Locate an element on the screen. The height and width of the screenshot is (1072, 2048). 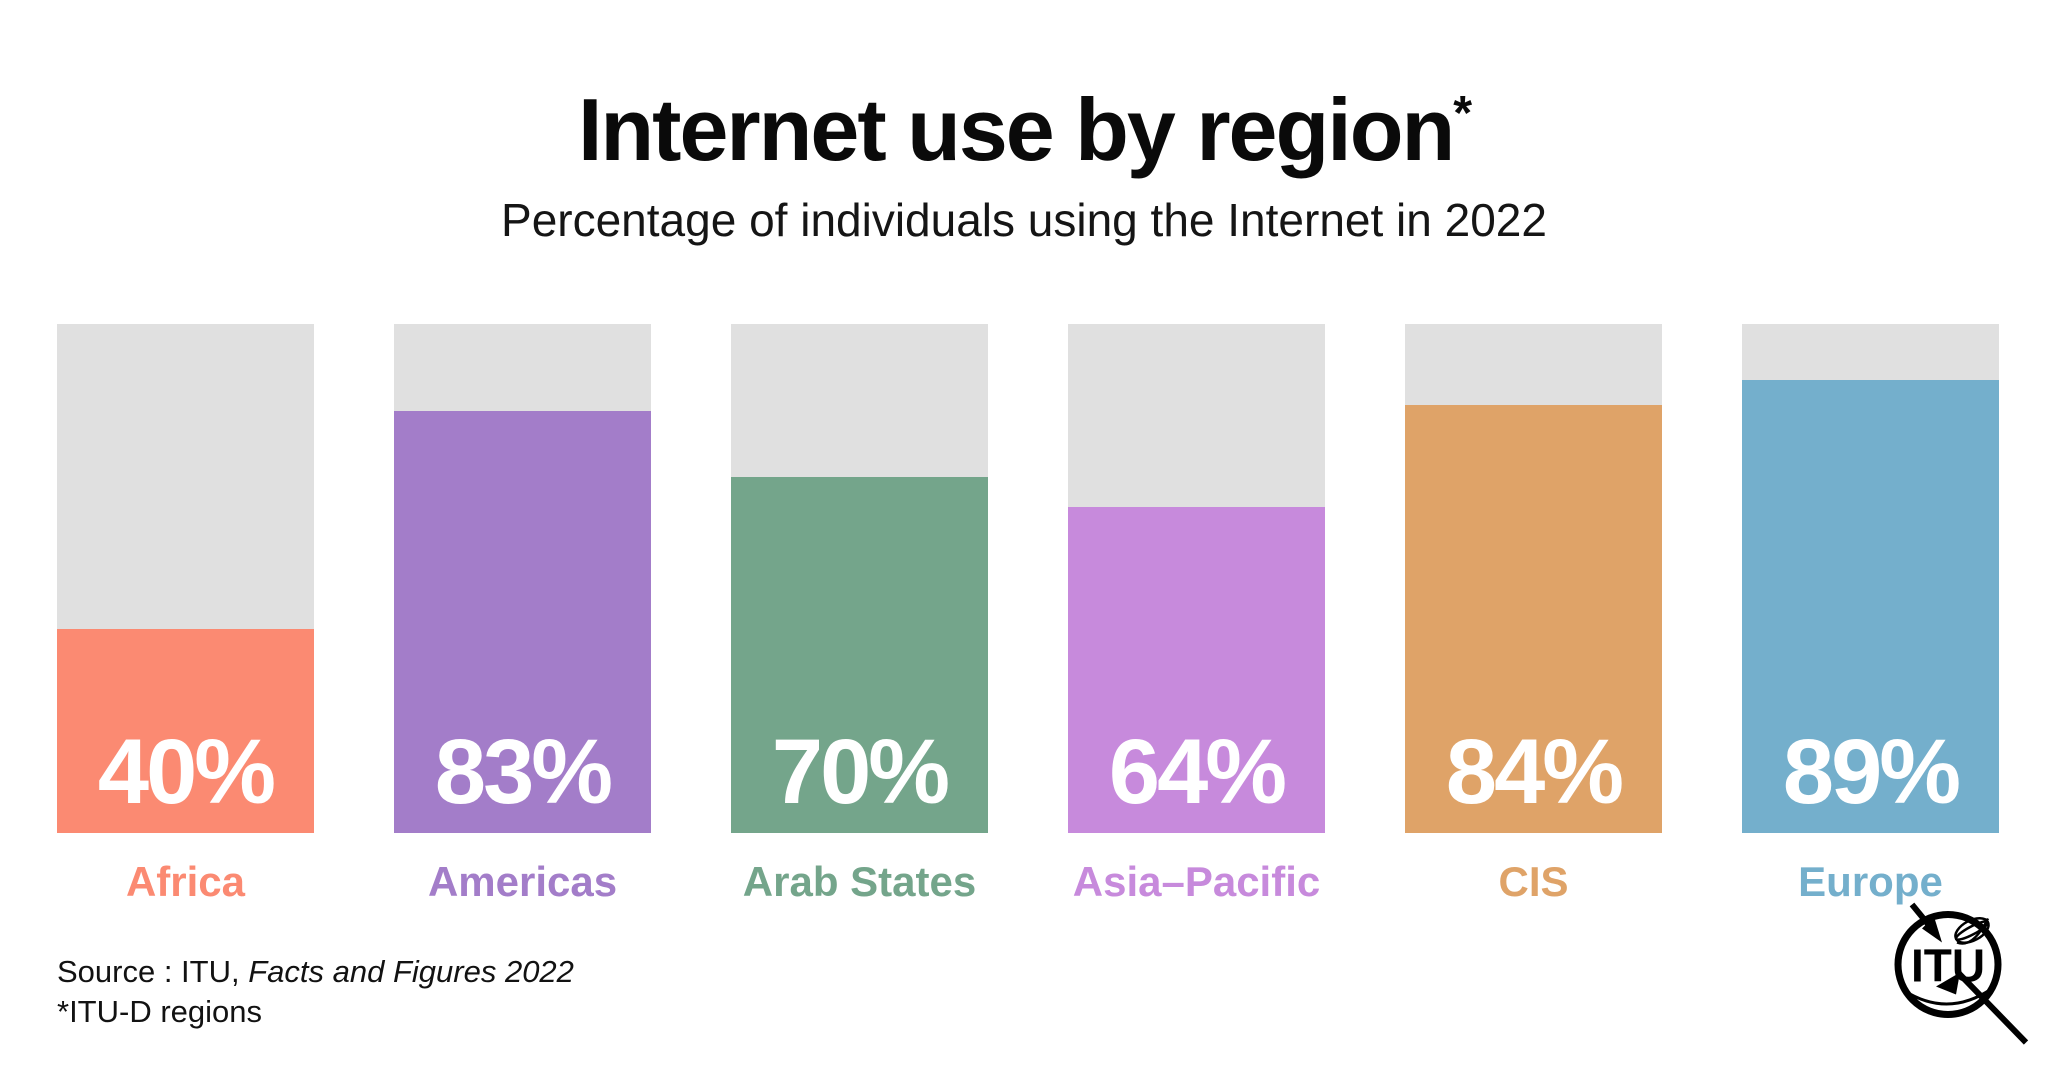
source-note: Source : ITU, Facts and Figures 2022 is located at coordinates (315, 971).